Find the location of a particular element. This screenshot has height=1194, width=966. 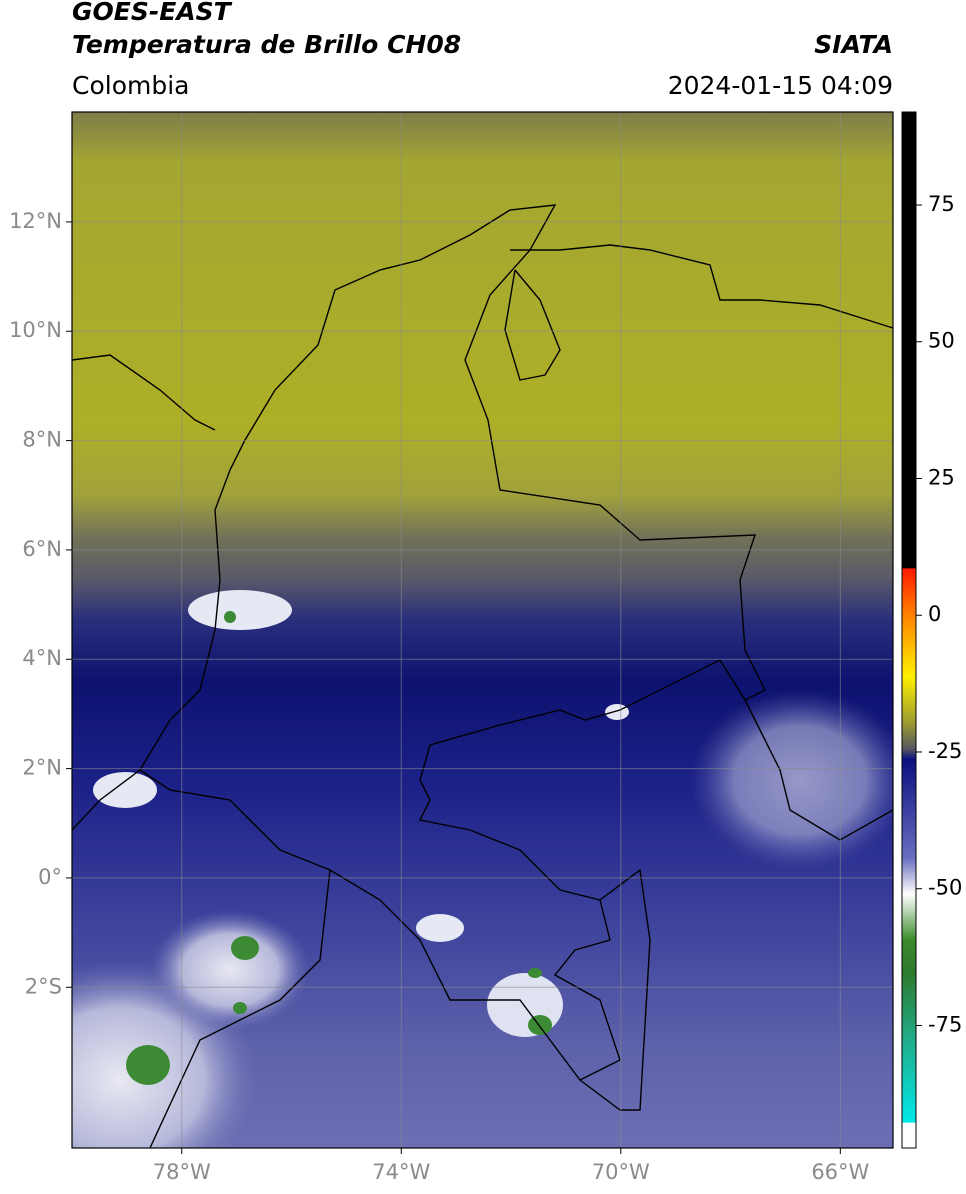

colorbar-tick-label: 75 is located at coordinates (941, 204).